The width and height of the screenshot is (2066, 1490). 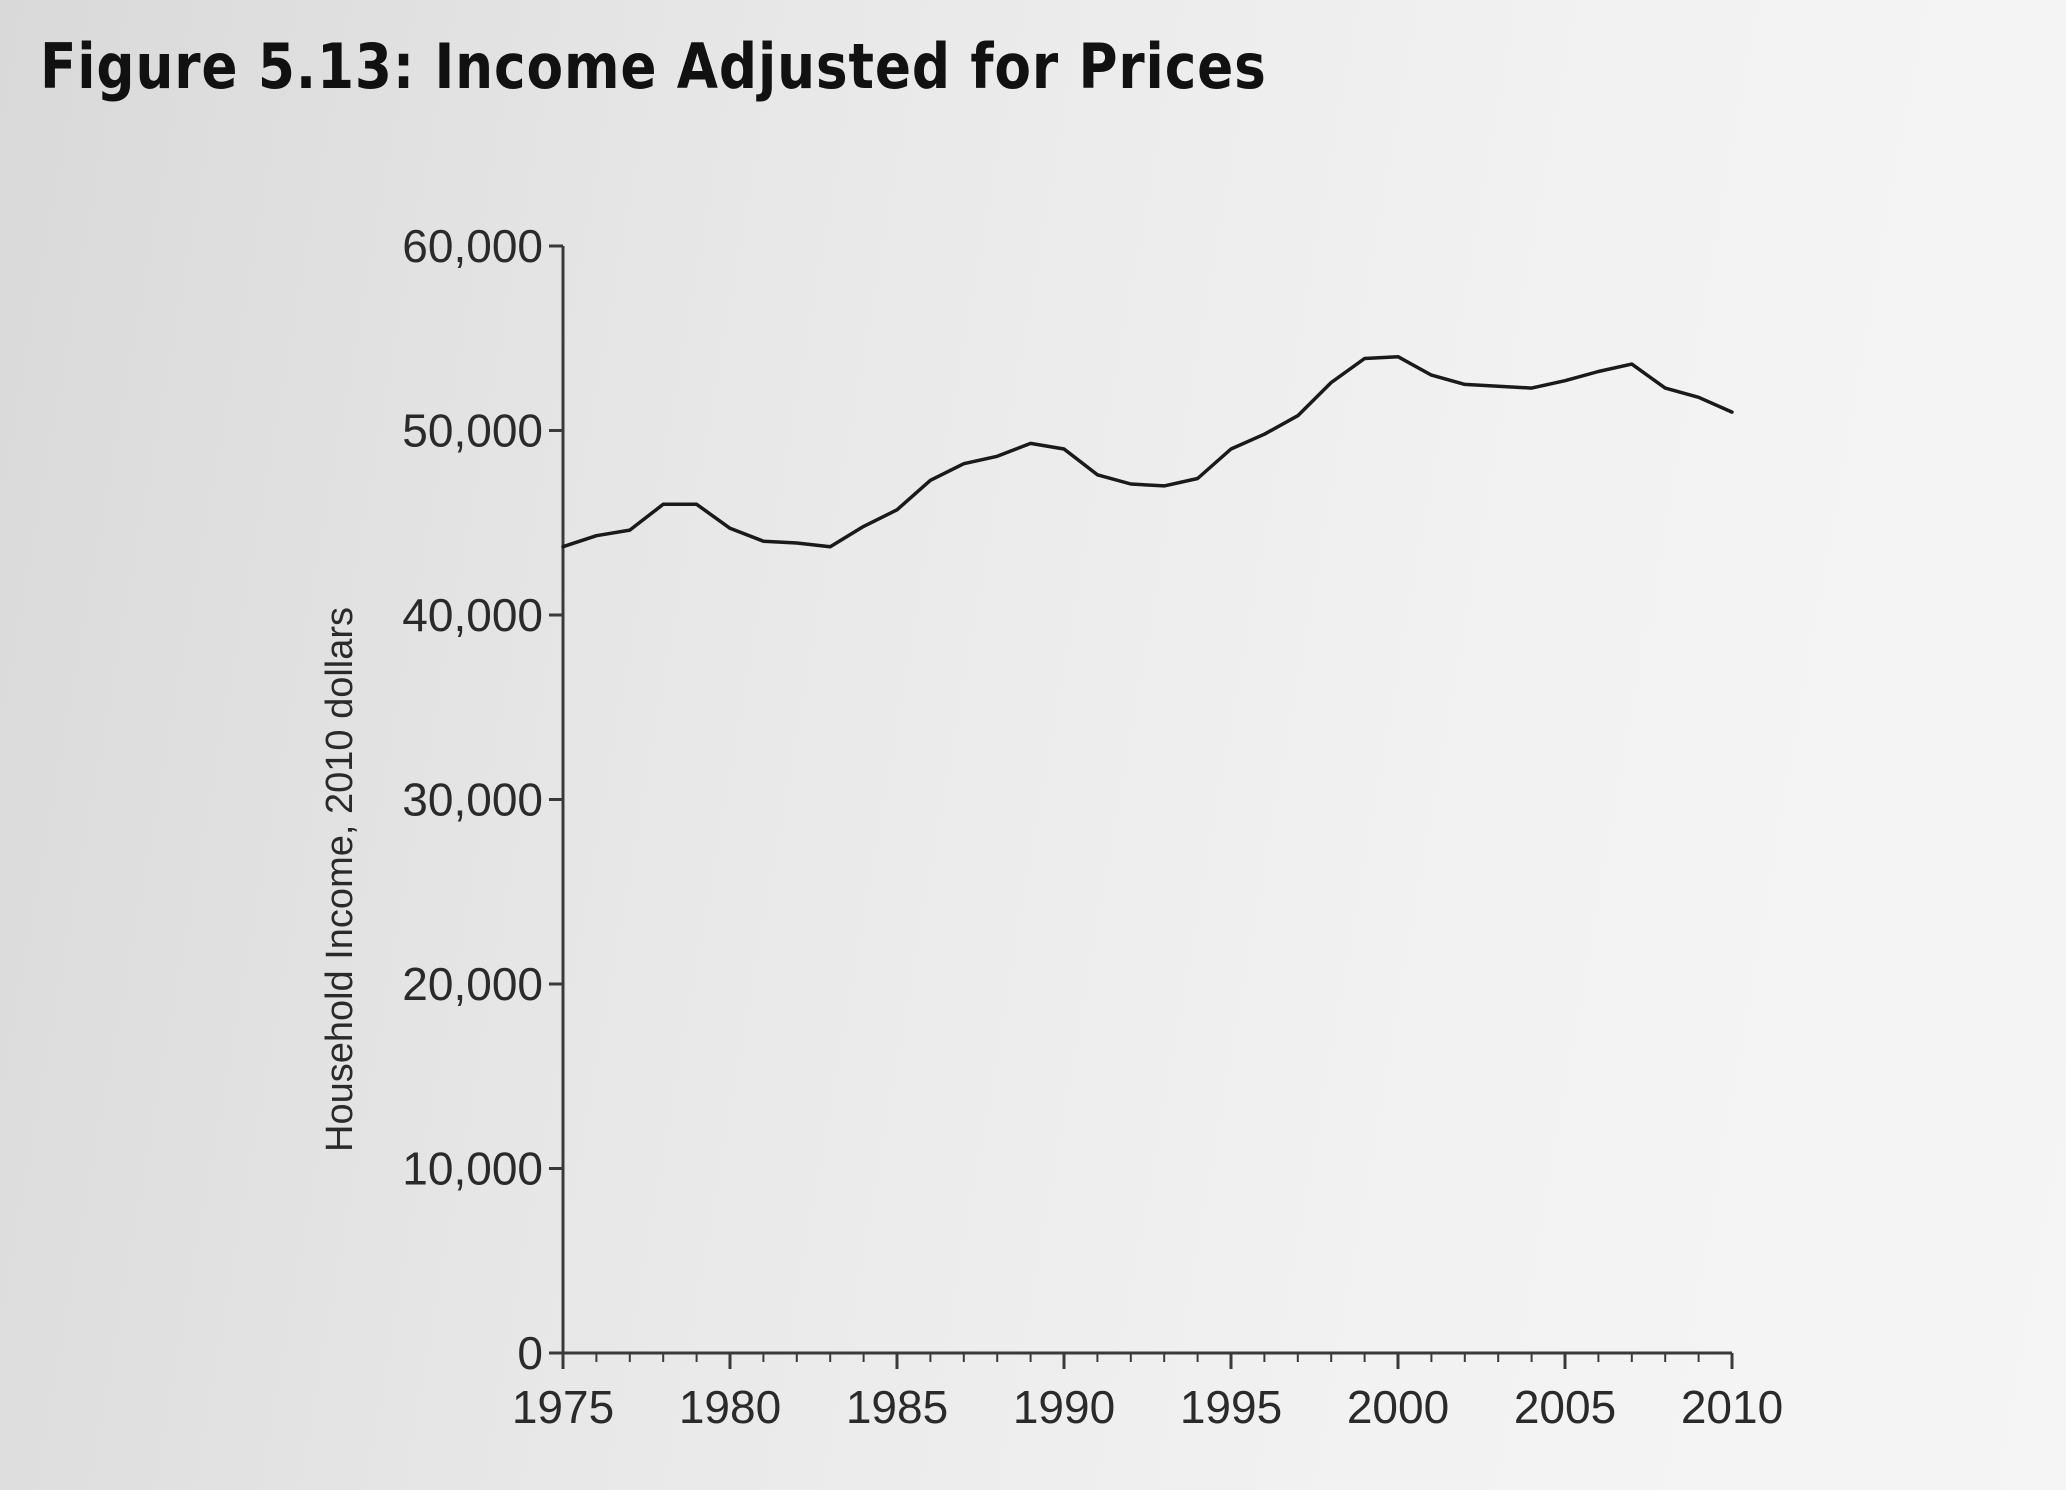 What do you see at coordinates (1231, 1407) in the screenshot?
I see `x-tick-label: 1995` at bounding box center [1231, 1407].